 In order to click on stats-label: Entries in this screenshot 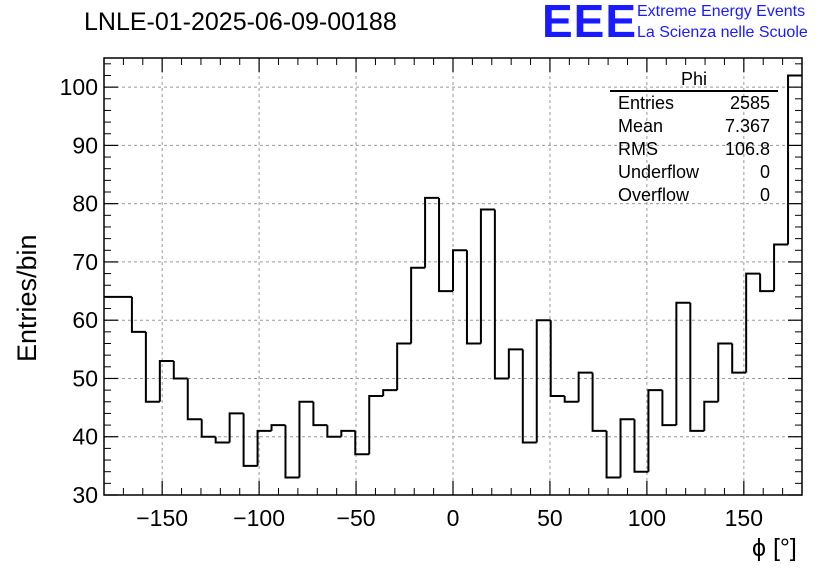, I will do `click(646, 103)`.